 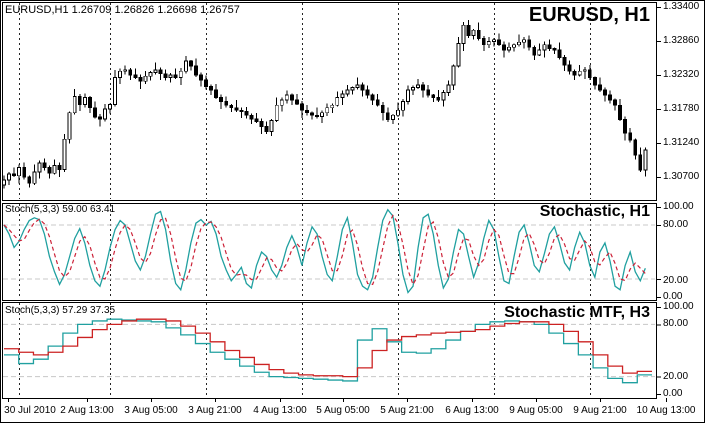 I want to click on time-tick-label: 9 Aug 05:00, so click(x=536, y=410).